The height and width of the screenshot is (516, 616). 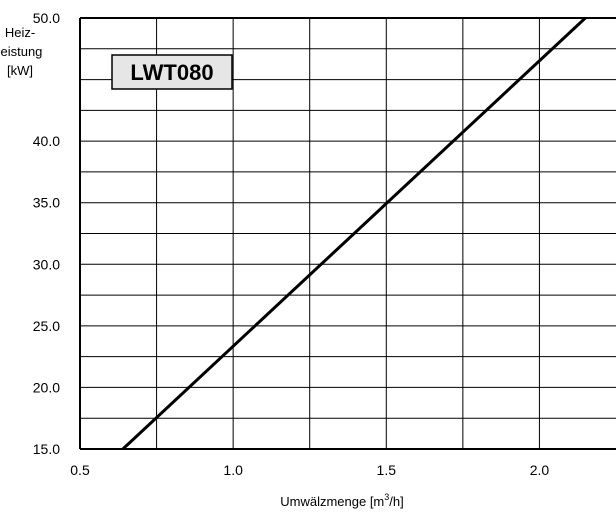 What do you see at coordinates (46, 264) in the screenshot?
I see `y-tick-label: 30.0` at bounding box center [46, 264].